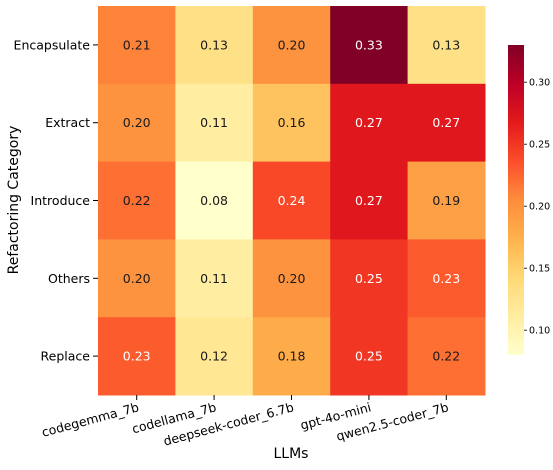 This screenshot has width=553, height=470. What do you see at coordinates (539, 83) in the screenshot?
I see `colorbar-tick-label: 0.30` at bounding box center [539, 83].